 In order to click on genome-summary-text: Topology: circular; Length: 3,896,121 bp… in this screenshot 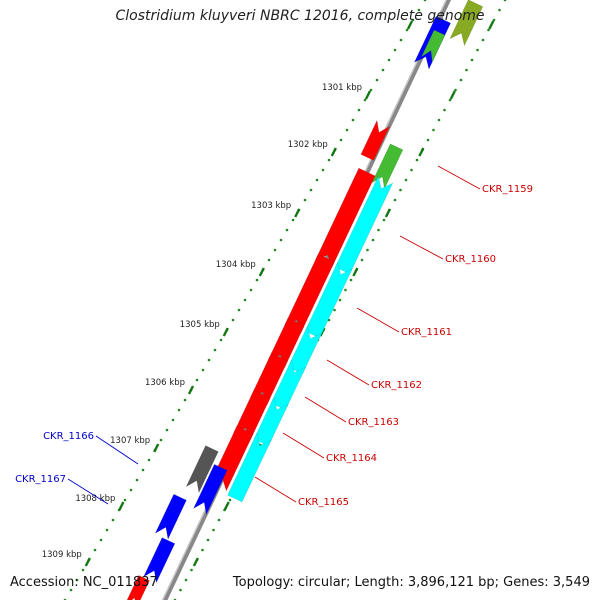, I will do `click(411, 582)`.